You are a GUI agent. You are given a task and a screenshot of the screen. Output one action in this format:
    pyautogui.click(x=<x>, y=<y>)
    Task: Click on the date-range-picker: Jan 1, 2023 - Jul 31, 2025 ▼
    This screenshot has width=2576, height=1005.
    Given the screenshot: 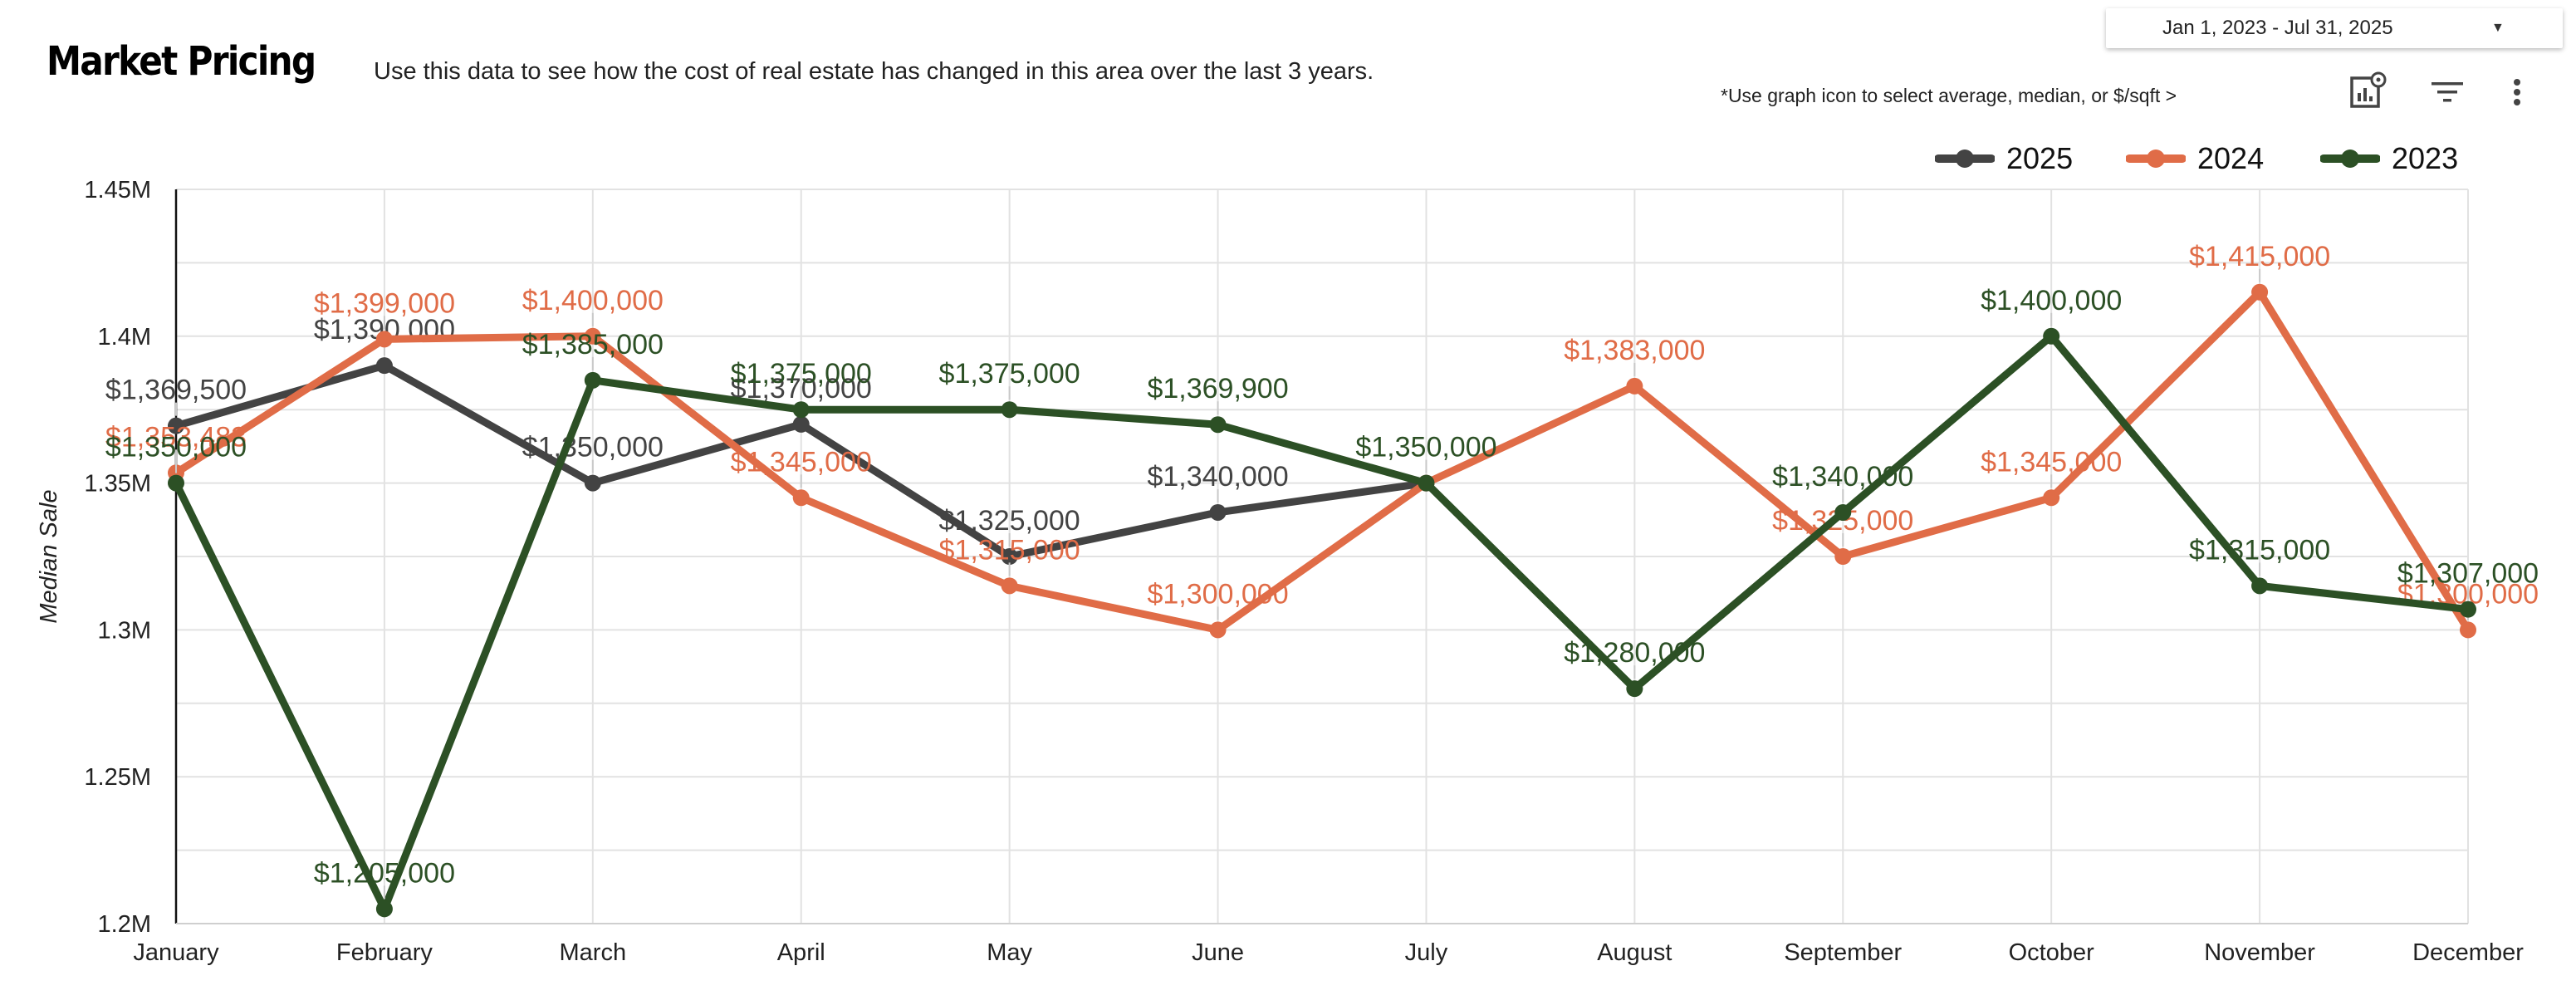 What is the action you would take?
    pyautogui.click(x=2334, y=28)
    